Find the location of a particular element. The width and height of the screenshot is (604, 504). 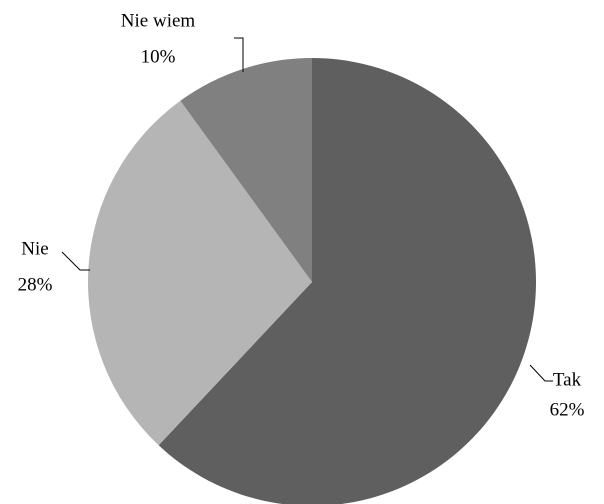

slice-value-label: 28% is located at coordinates (35, 284).